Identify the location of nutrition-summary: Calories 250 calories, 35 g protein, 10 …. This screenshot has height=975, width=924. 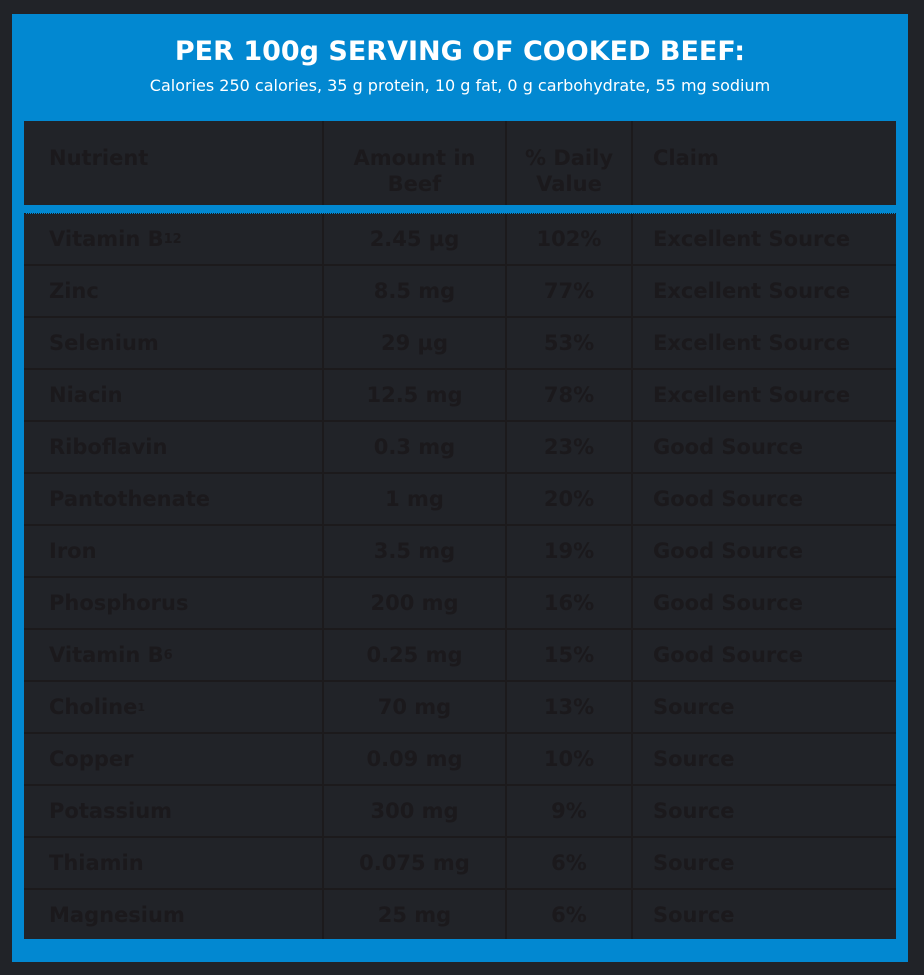
(460, 85).